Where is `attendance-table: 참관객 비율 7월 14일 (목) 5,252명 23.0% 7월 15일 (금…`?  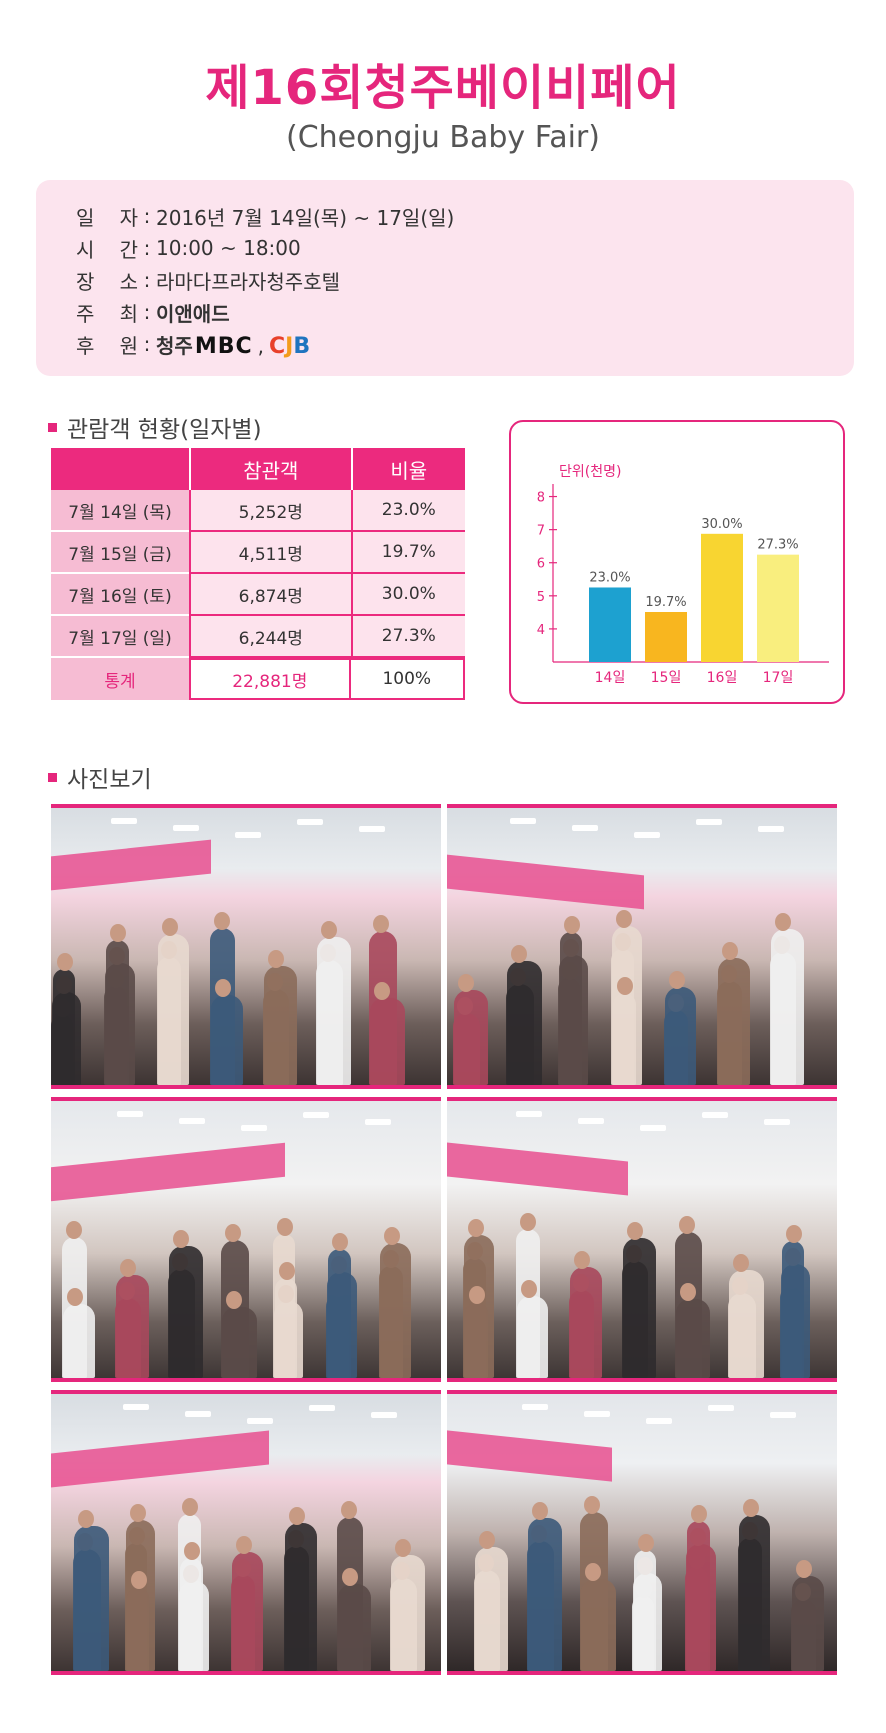
attendance-table: 참관객 비율 7월 14일 (목) 5,252명 23.0% 7월 15일 (금… is located at coordinates (258, 574).